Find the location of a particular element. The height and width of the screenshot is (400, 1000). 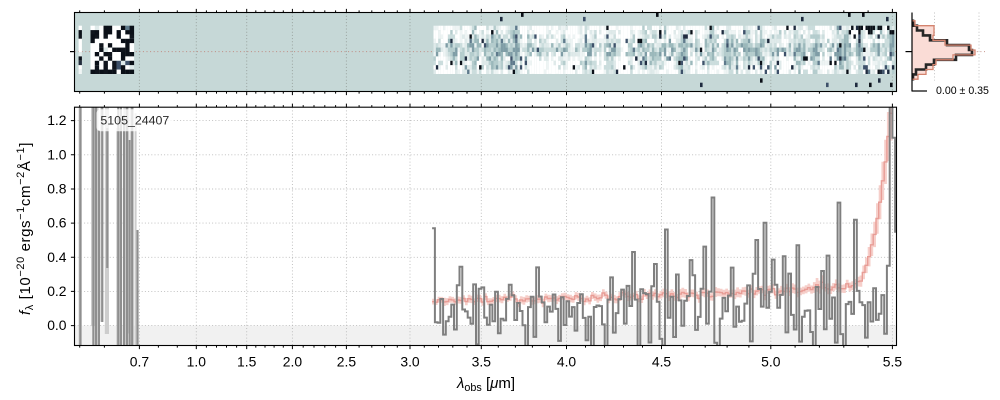

svg-text: 4.0 is located at coordinates (567, 361).